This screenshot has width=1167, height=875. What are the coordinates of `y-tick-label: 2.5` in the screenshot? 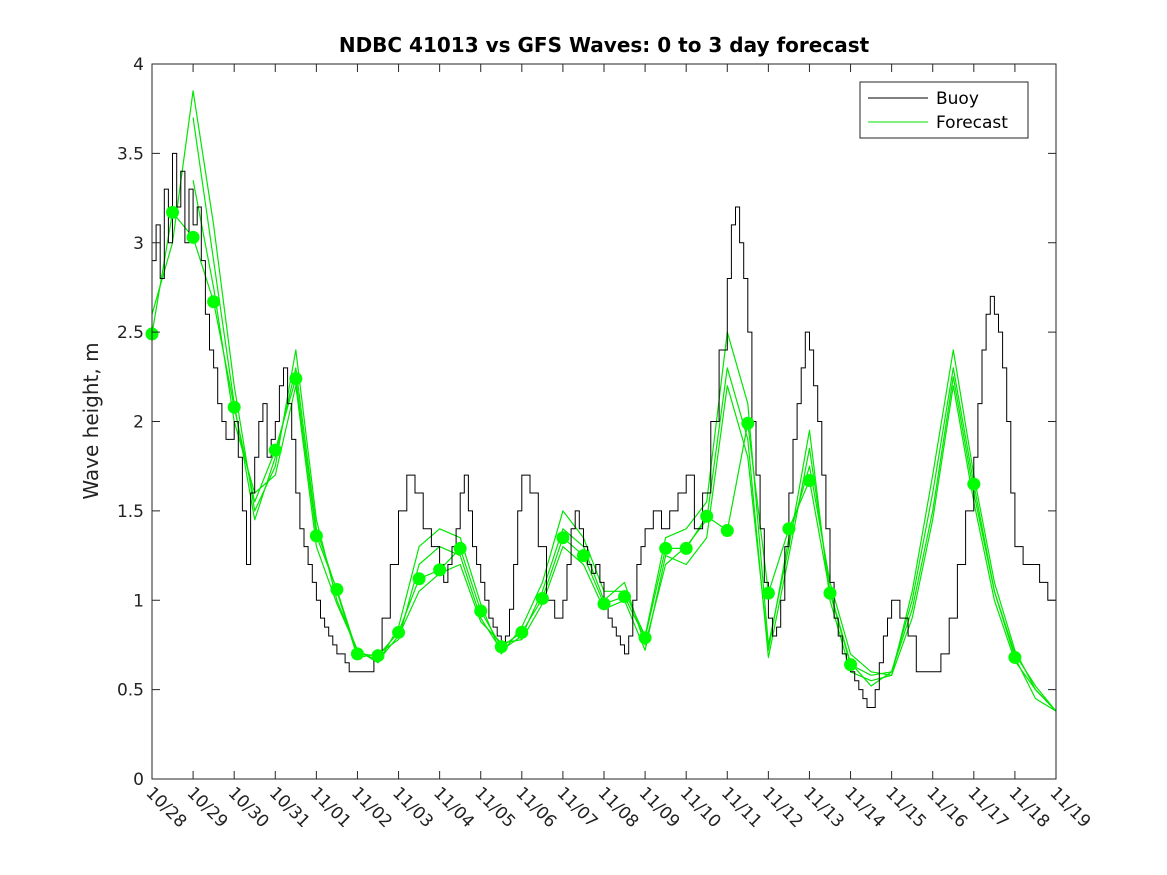 It's located at (130, 333).